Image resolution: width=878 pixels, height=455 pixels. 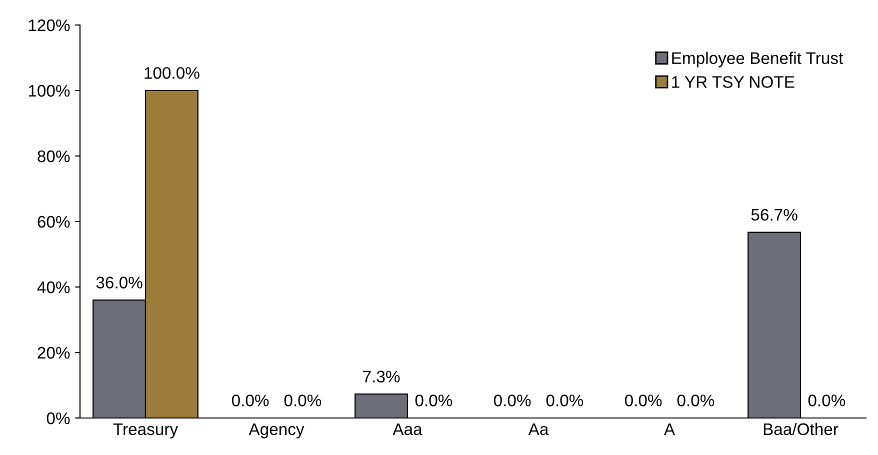 I want to click on y-tick-label: 60%, so click(x=54, y=222).